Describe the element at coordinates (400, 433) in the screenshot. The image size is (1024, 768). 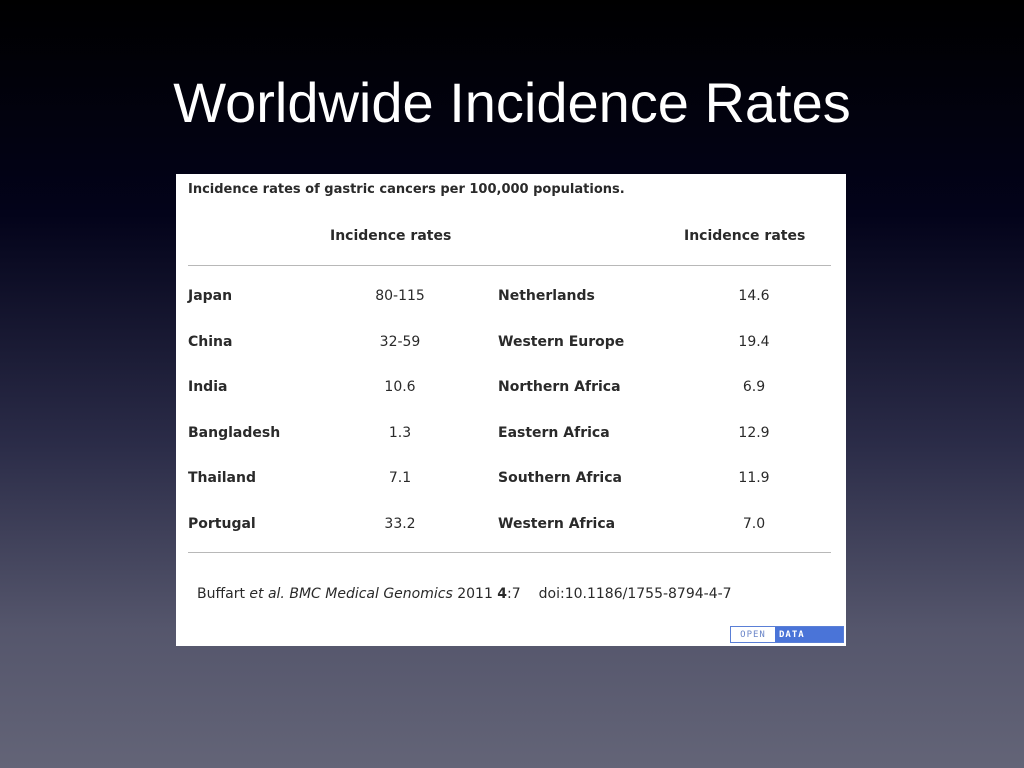
I see `left-rate-cell: 1.3` at that location.